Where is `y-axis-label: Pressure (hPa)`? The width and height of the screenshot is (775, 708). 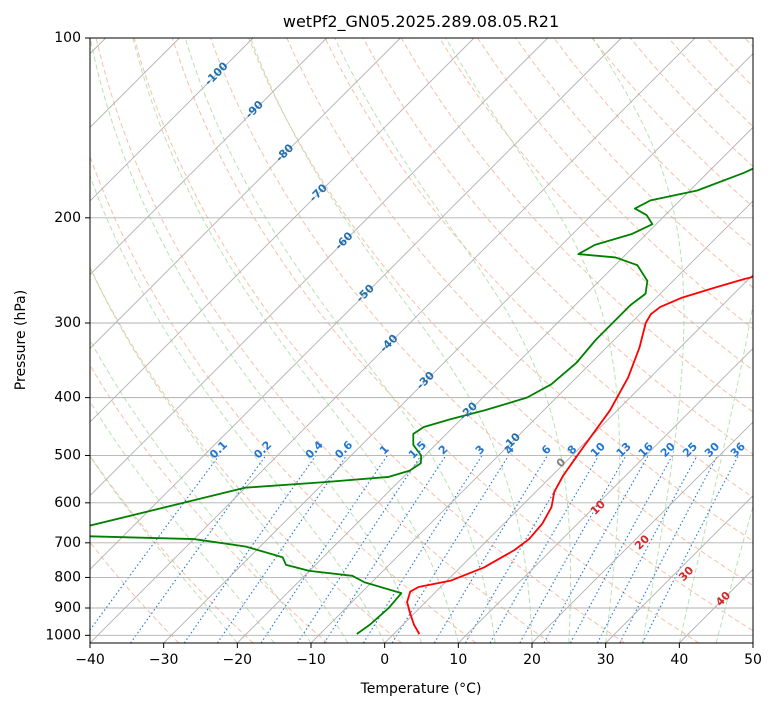 y-axis-label: Pressure (hPa) is located at coordinates (21, 340).